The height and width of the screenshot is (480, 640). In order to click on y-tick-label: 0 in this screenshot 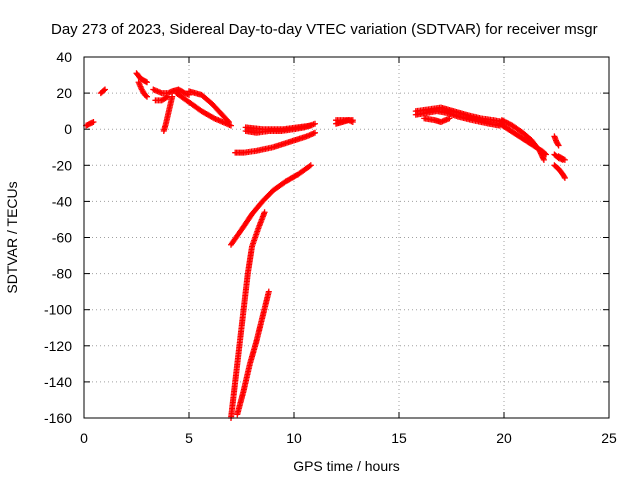, I will do `click(68, 129)`.